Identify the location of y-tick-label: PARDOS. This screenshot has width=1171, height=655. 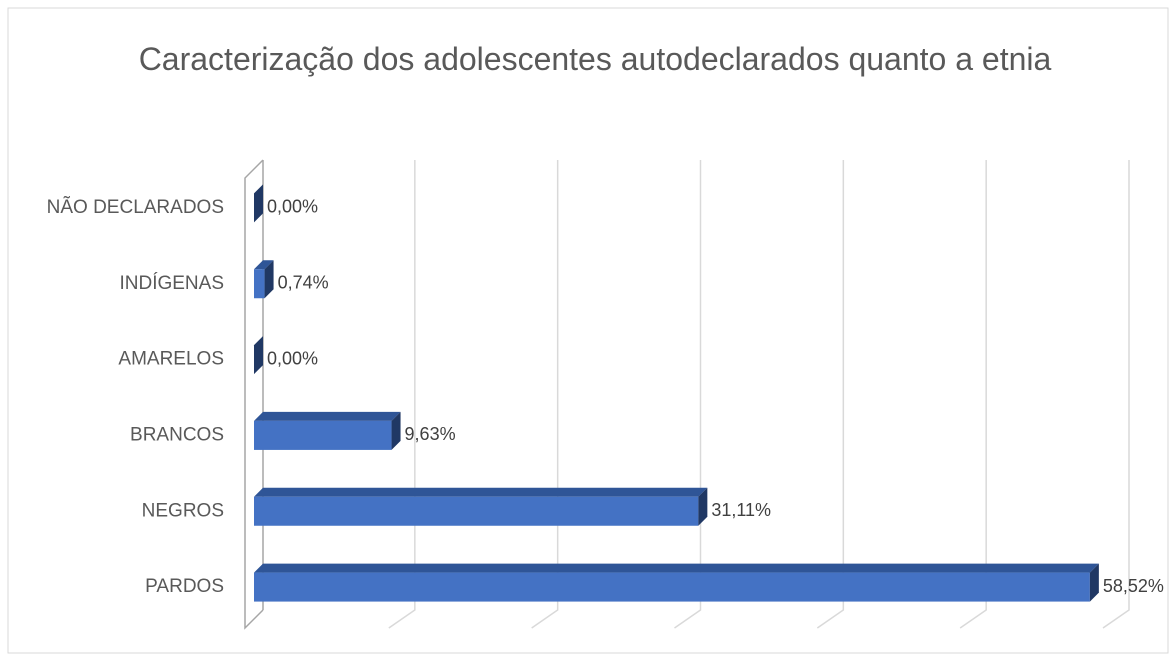
(184, 586).